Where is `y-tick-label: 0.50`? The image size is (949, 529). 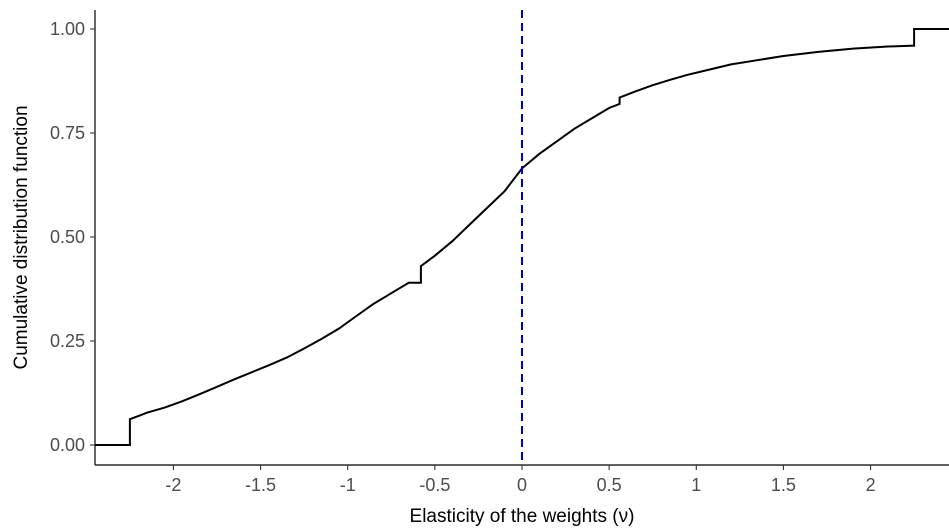 y-tick-label: 0.50 is located at coordinates (67, 237).